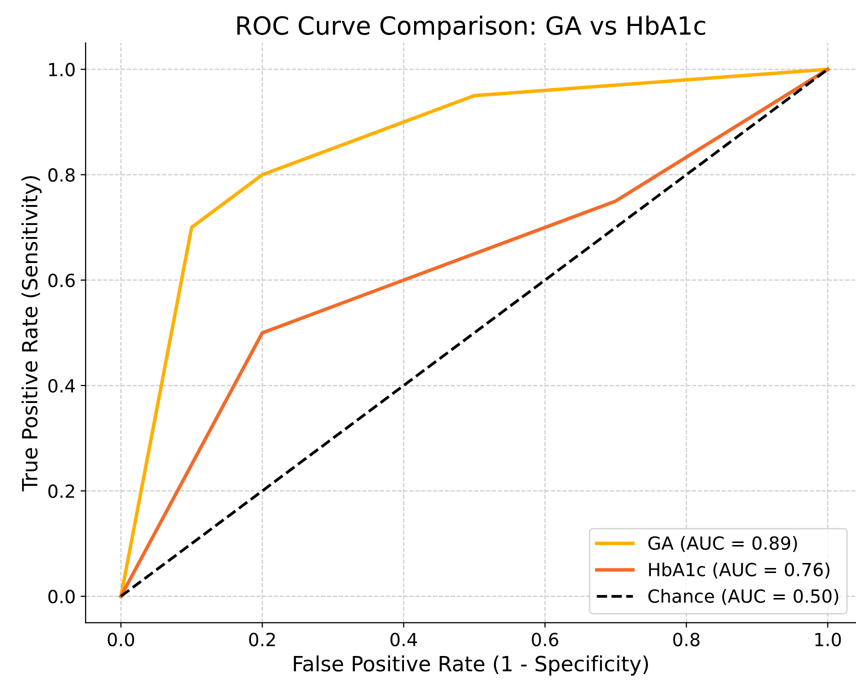  I want to click on x-tick-label: 0.6, so click(545, 639).